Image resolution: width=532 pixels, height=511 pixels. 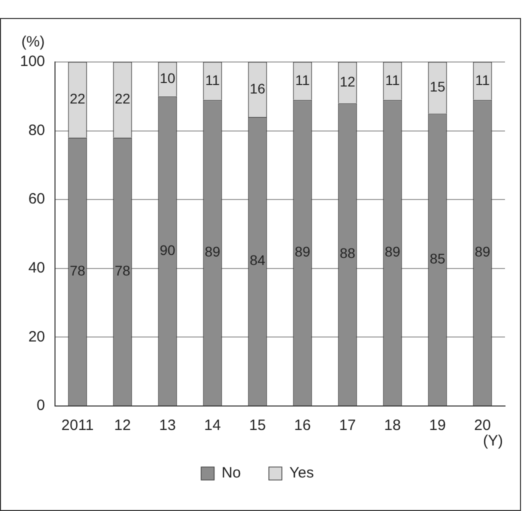 I want to click on x-tick-label: 17, so click(x=347, y=425).